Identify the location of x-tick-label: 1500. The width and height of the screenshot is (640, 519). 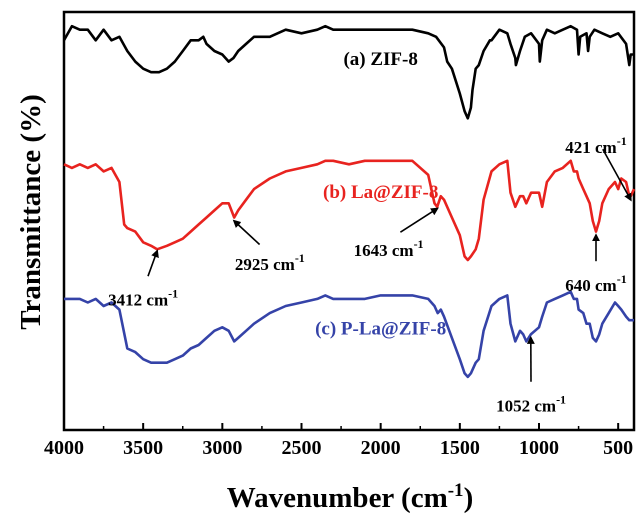
(460, 448).